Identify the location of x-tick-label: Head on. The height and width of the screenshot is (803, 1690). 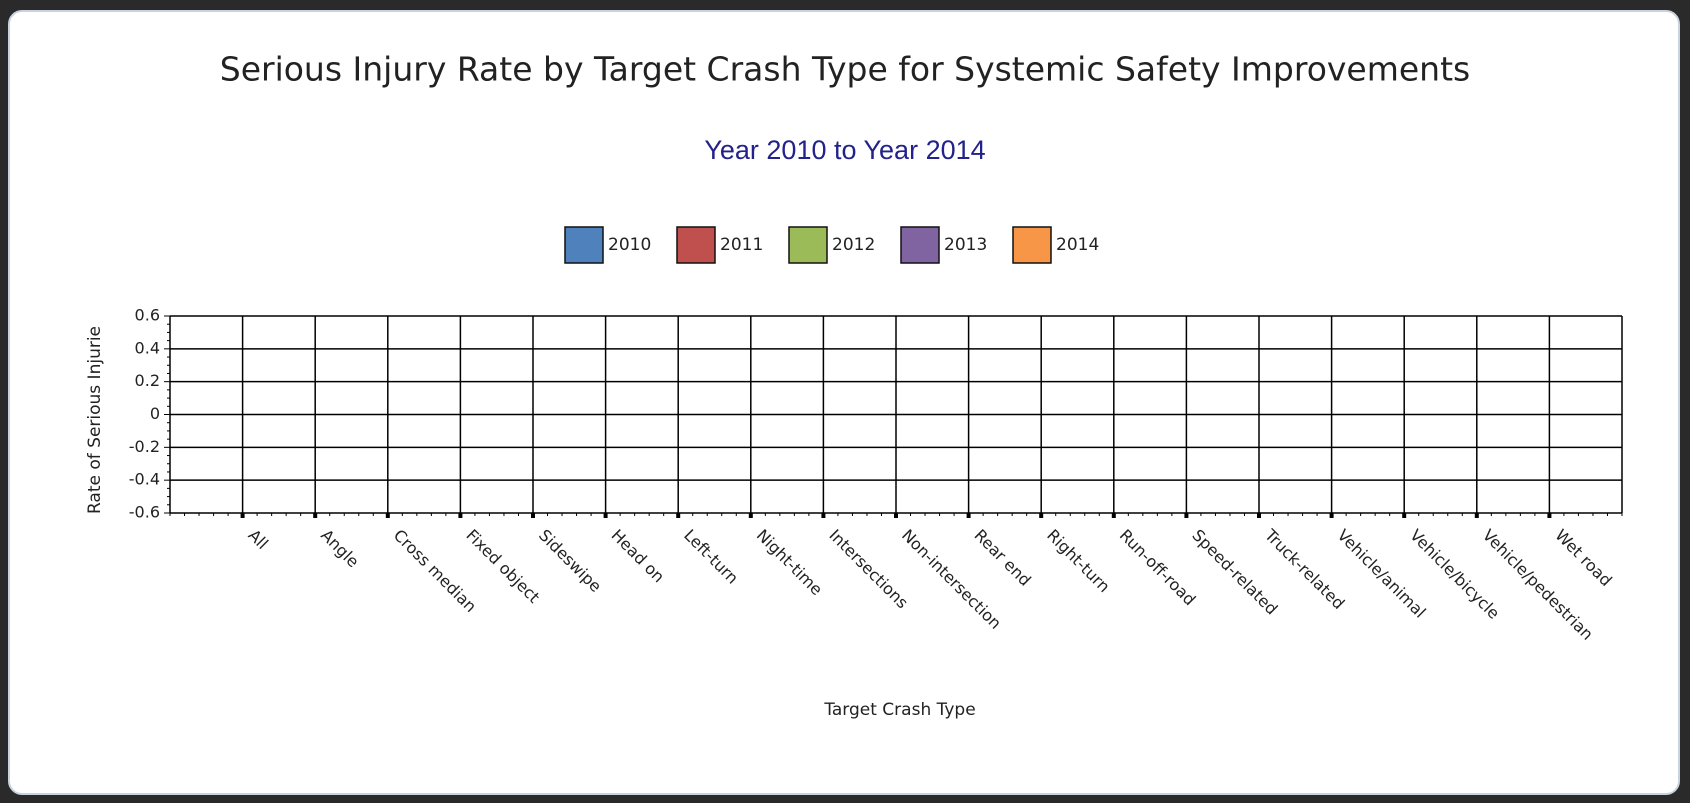
(638, 556).